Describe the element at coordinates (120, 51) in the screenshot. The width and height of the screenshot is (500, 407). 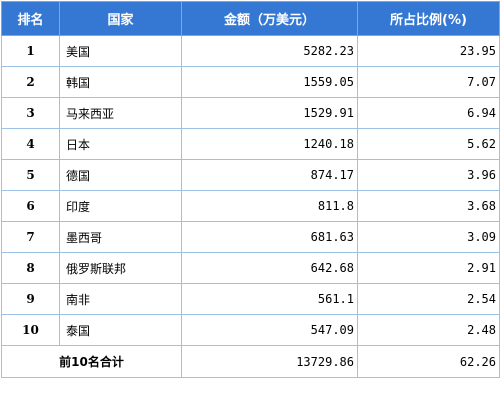
I see `country-cell: 美国` at that location.